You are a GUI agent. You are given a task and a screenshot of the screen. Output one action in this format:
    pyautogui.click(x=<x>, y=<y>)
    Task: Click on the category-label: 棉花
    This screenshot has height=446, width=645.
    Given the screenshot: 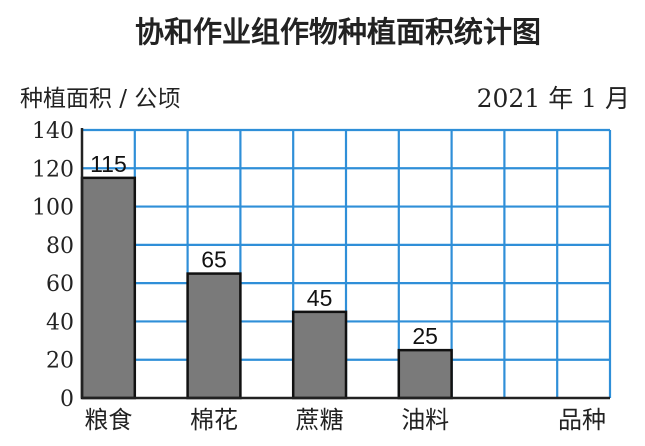 What is the action you would take?
    pyautogui.click(x=214, y=420)
    